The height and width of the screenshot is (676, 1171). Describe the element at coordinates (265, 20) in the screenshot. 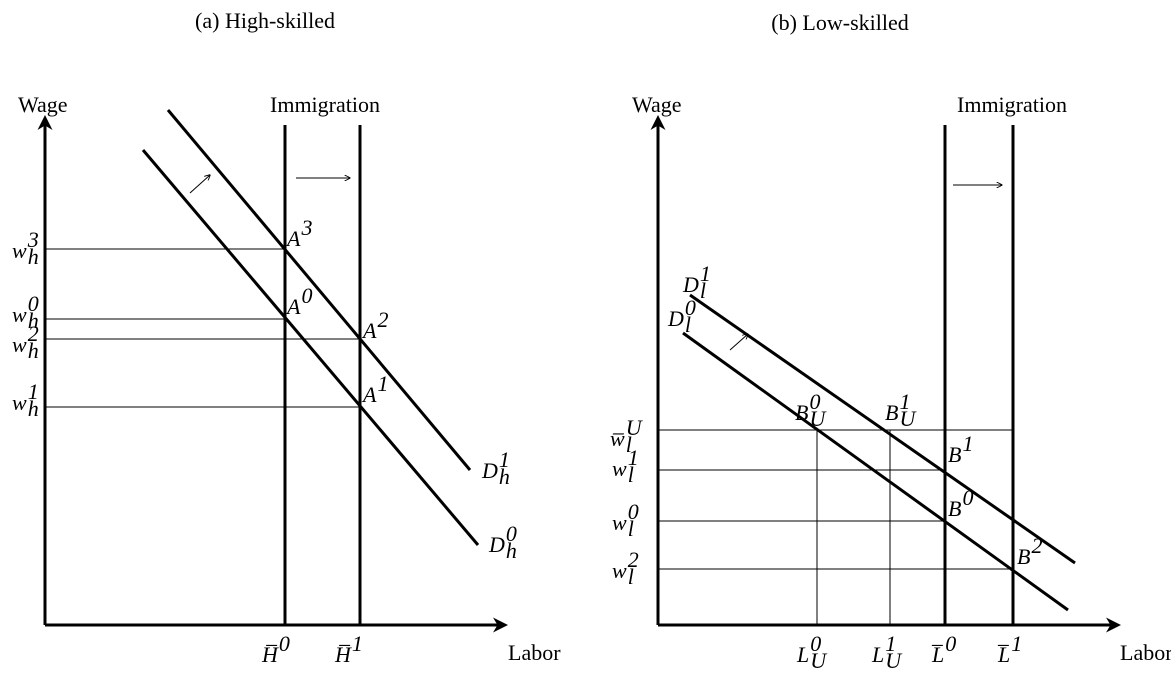

I see `panel-title: (a) High-skilled` at that location.